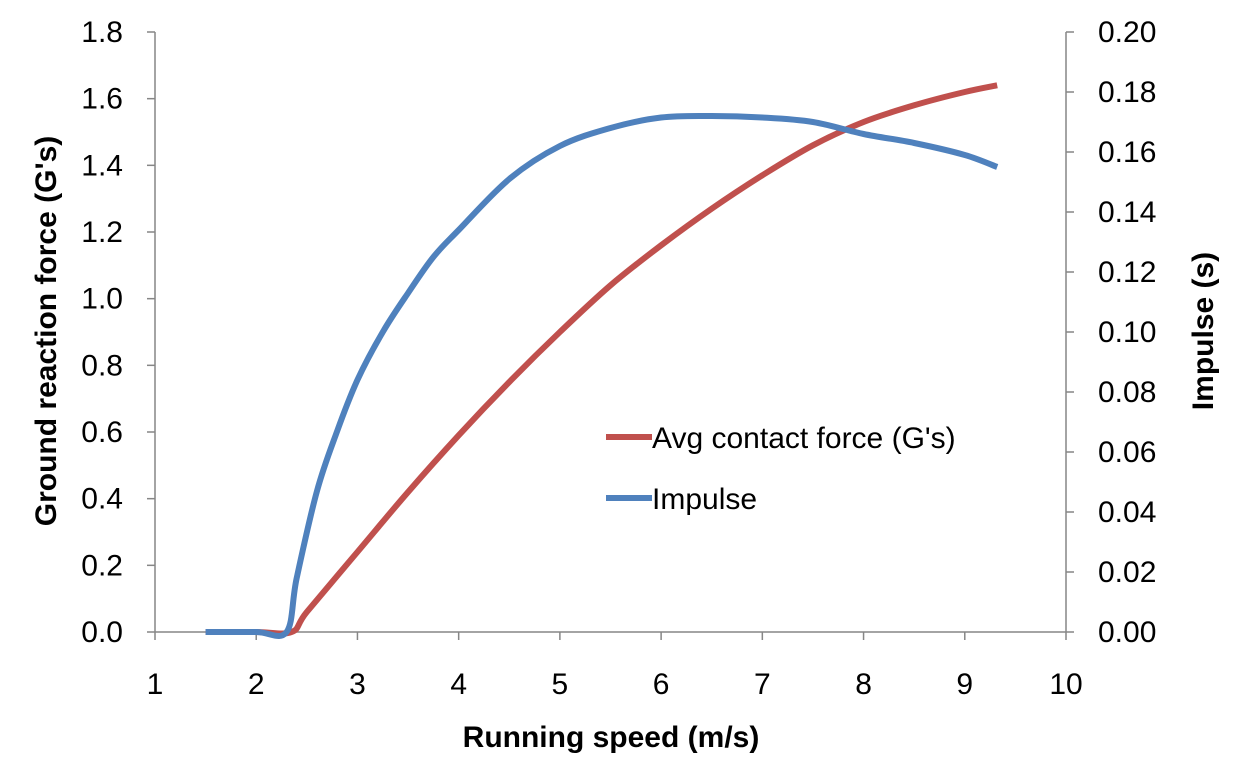 Image resolution: width=1243 pixels, height=767 pixels. I want to click on y-tick-label: 0.8, so click(102, 365).